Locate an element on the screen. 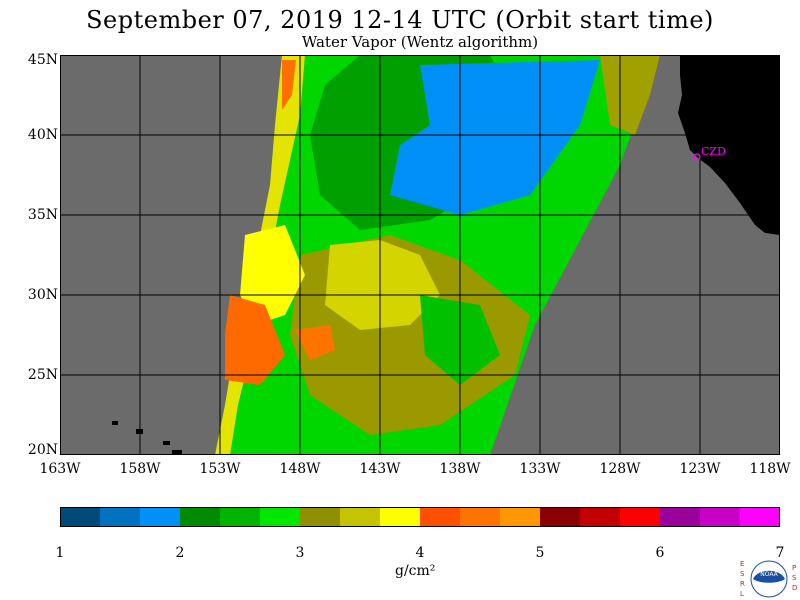 This screenshot has width=800, height=600. logo-right-letter: D is located at coordinates (794, 588).